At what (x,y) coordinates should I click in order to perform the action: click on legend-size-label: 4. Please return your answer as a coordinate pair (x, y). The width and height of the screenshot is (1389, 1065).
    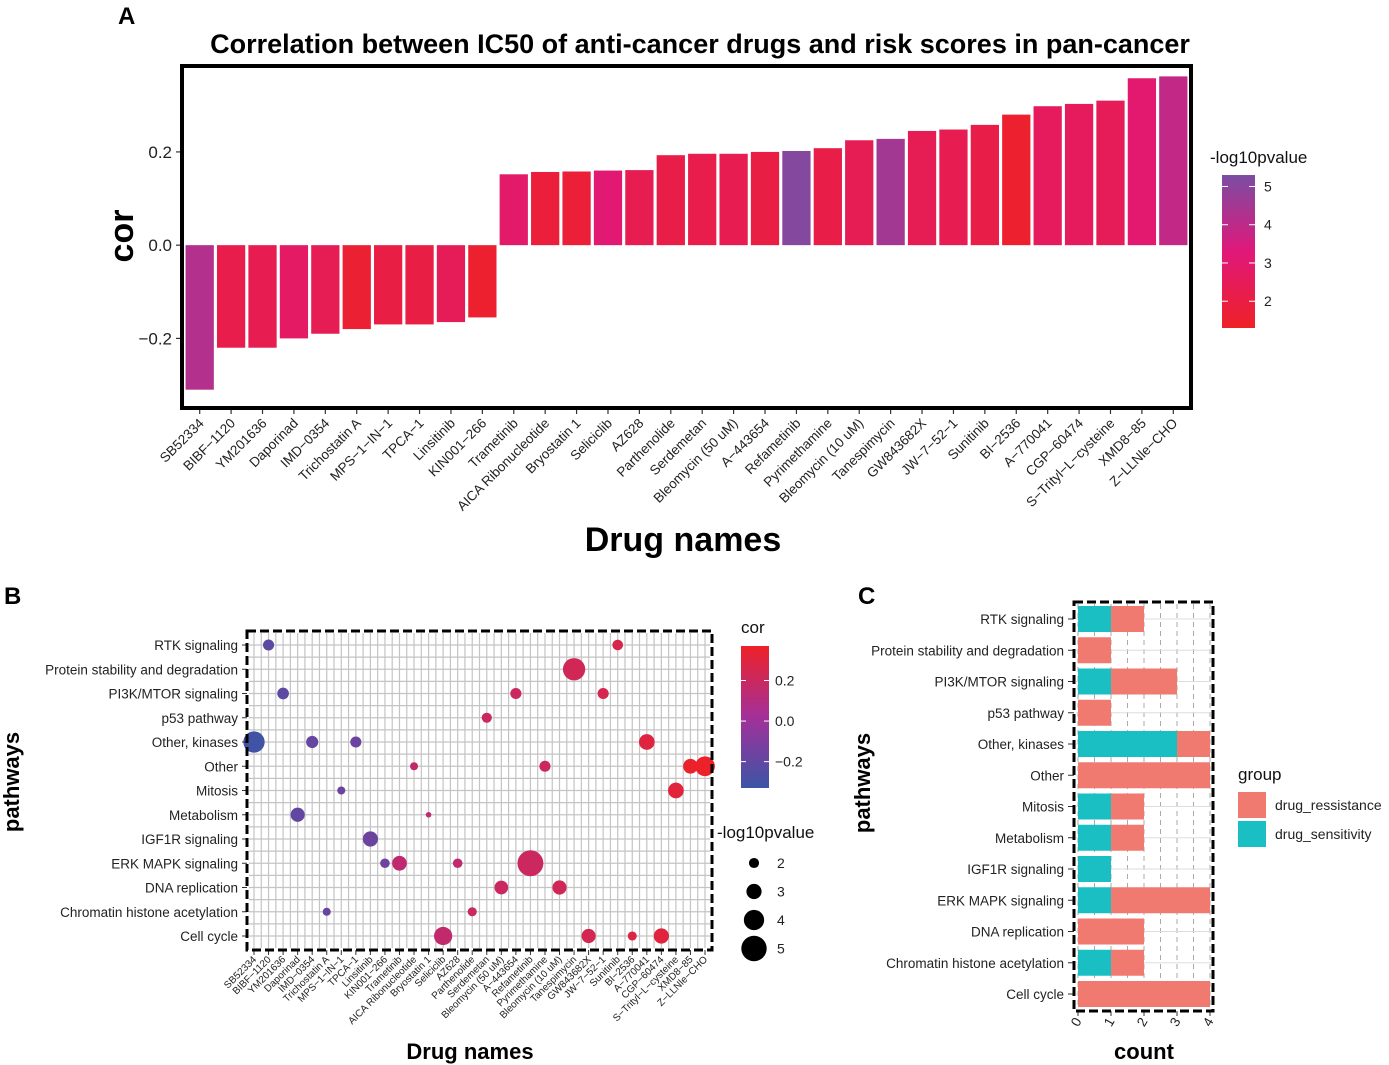
    Looking at the image, I should click on (781, 920).